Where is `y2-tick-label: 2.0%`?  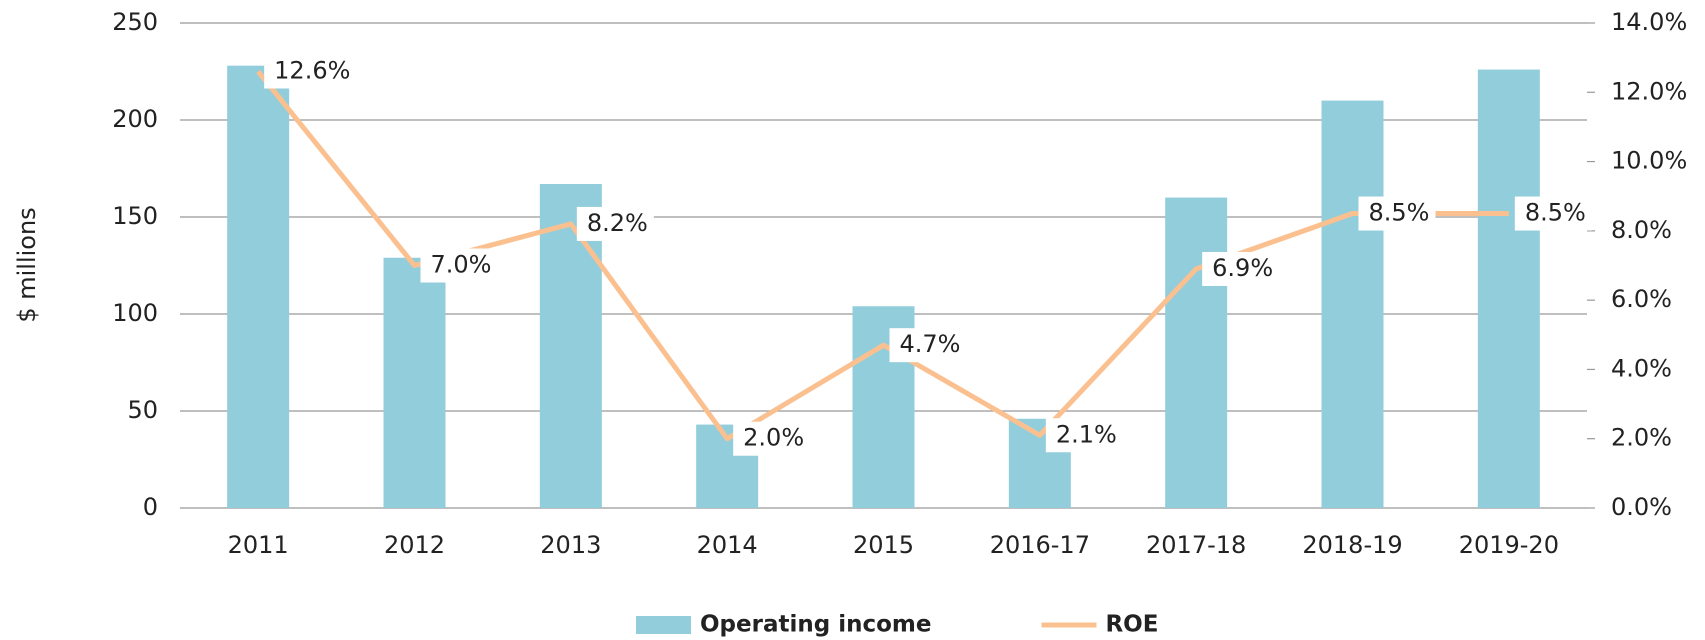 y2-tick-label: 2.0% is located at coordinates (1641, 438).